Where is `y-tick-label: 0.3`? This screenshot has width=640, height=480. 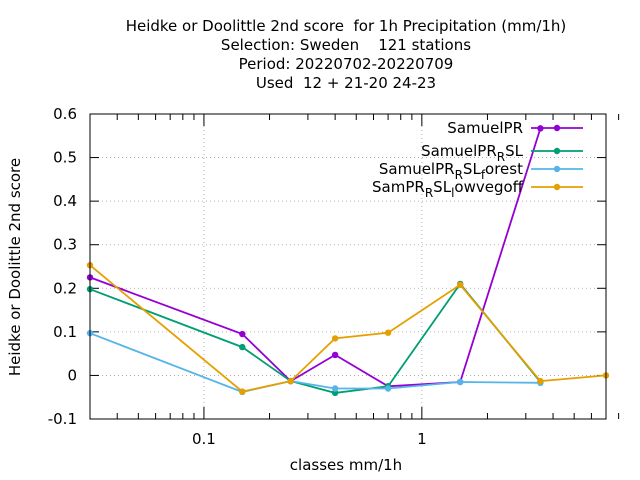
y-tick-label: 0.3 is located at coordinates (65, 245).